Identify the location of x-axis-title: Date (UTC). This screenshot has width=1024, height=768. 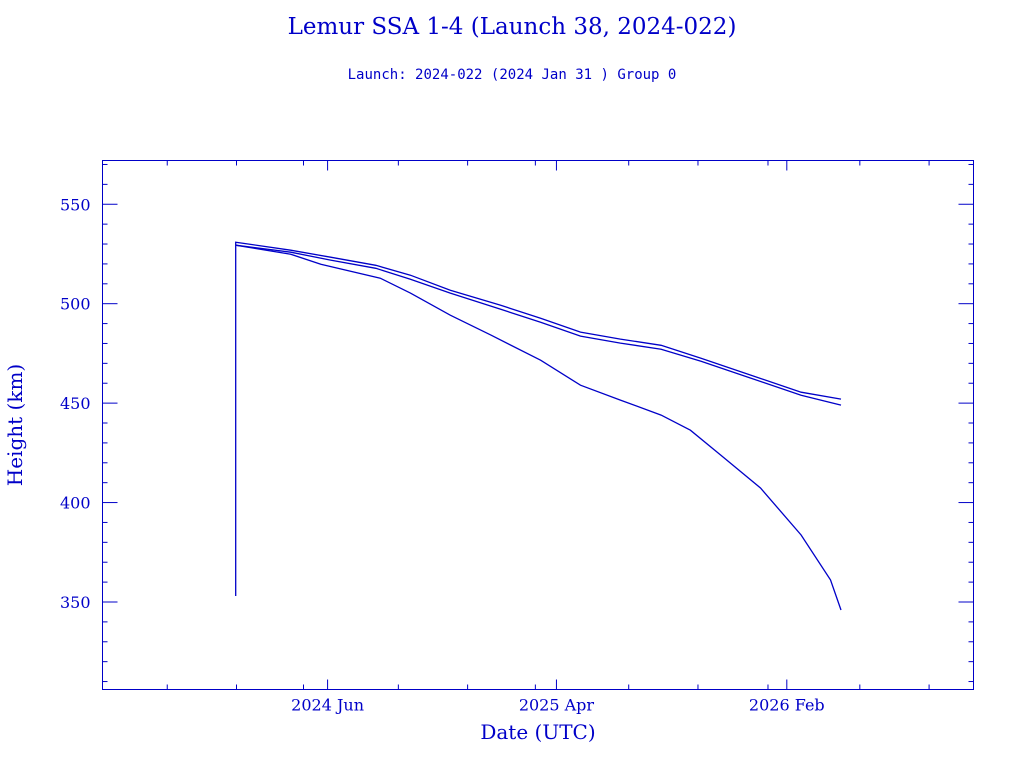
(537, 732).